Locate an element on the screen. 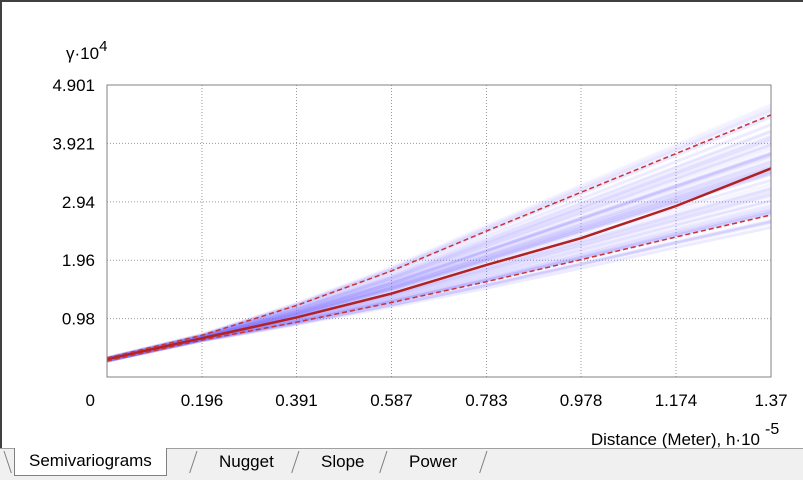  y-axis-title: γ·104 is located at coordinates (86, 50).